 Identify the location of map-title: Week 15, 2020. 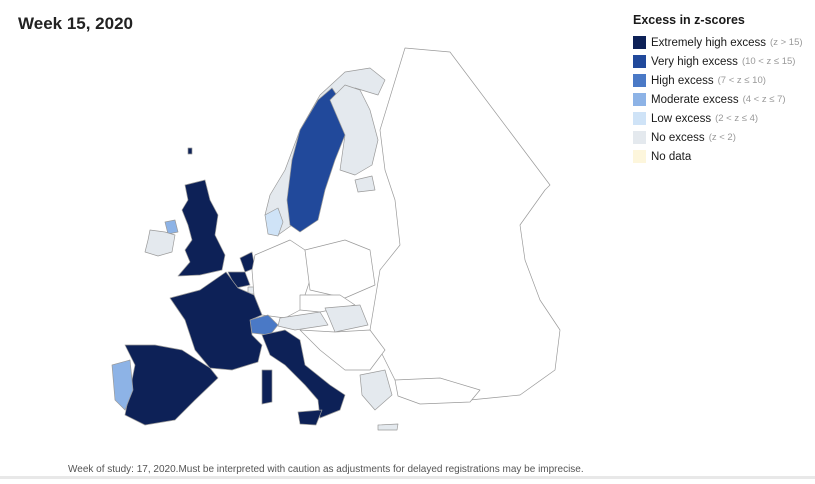
(75, 23).